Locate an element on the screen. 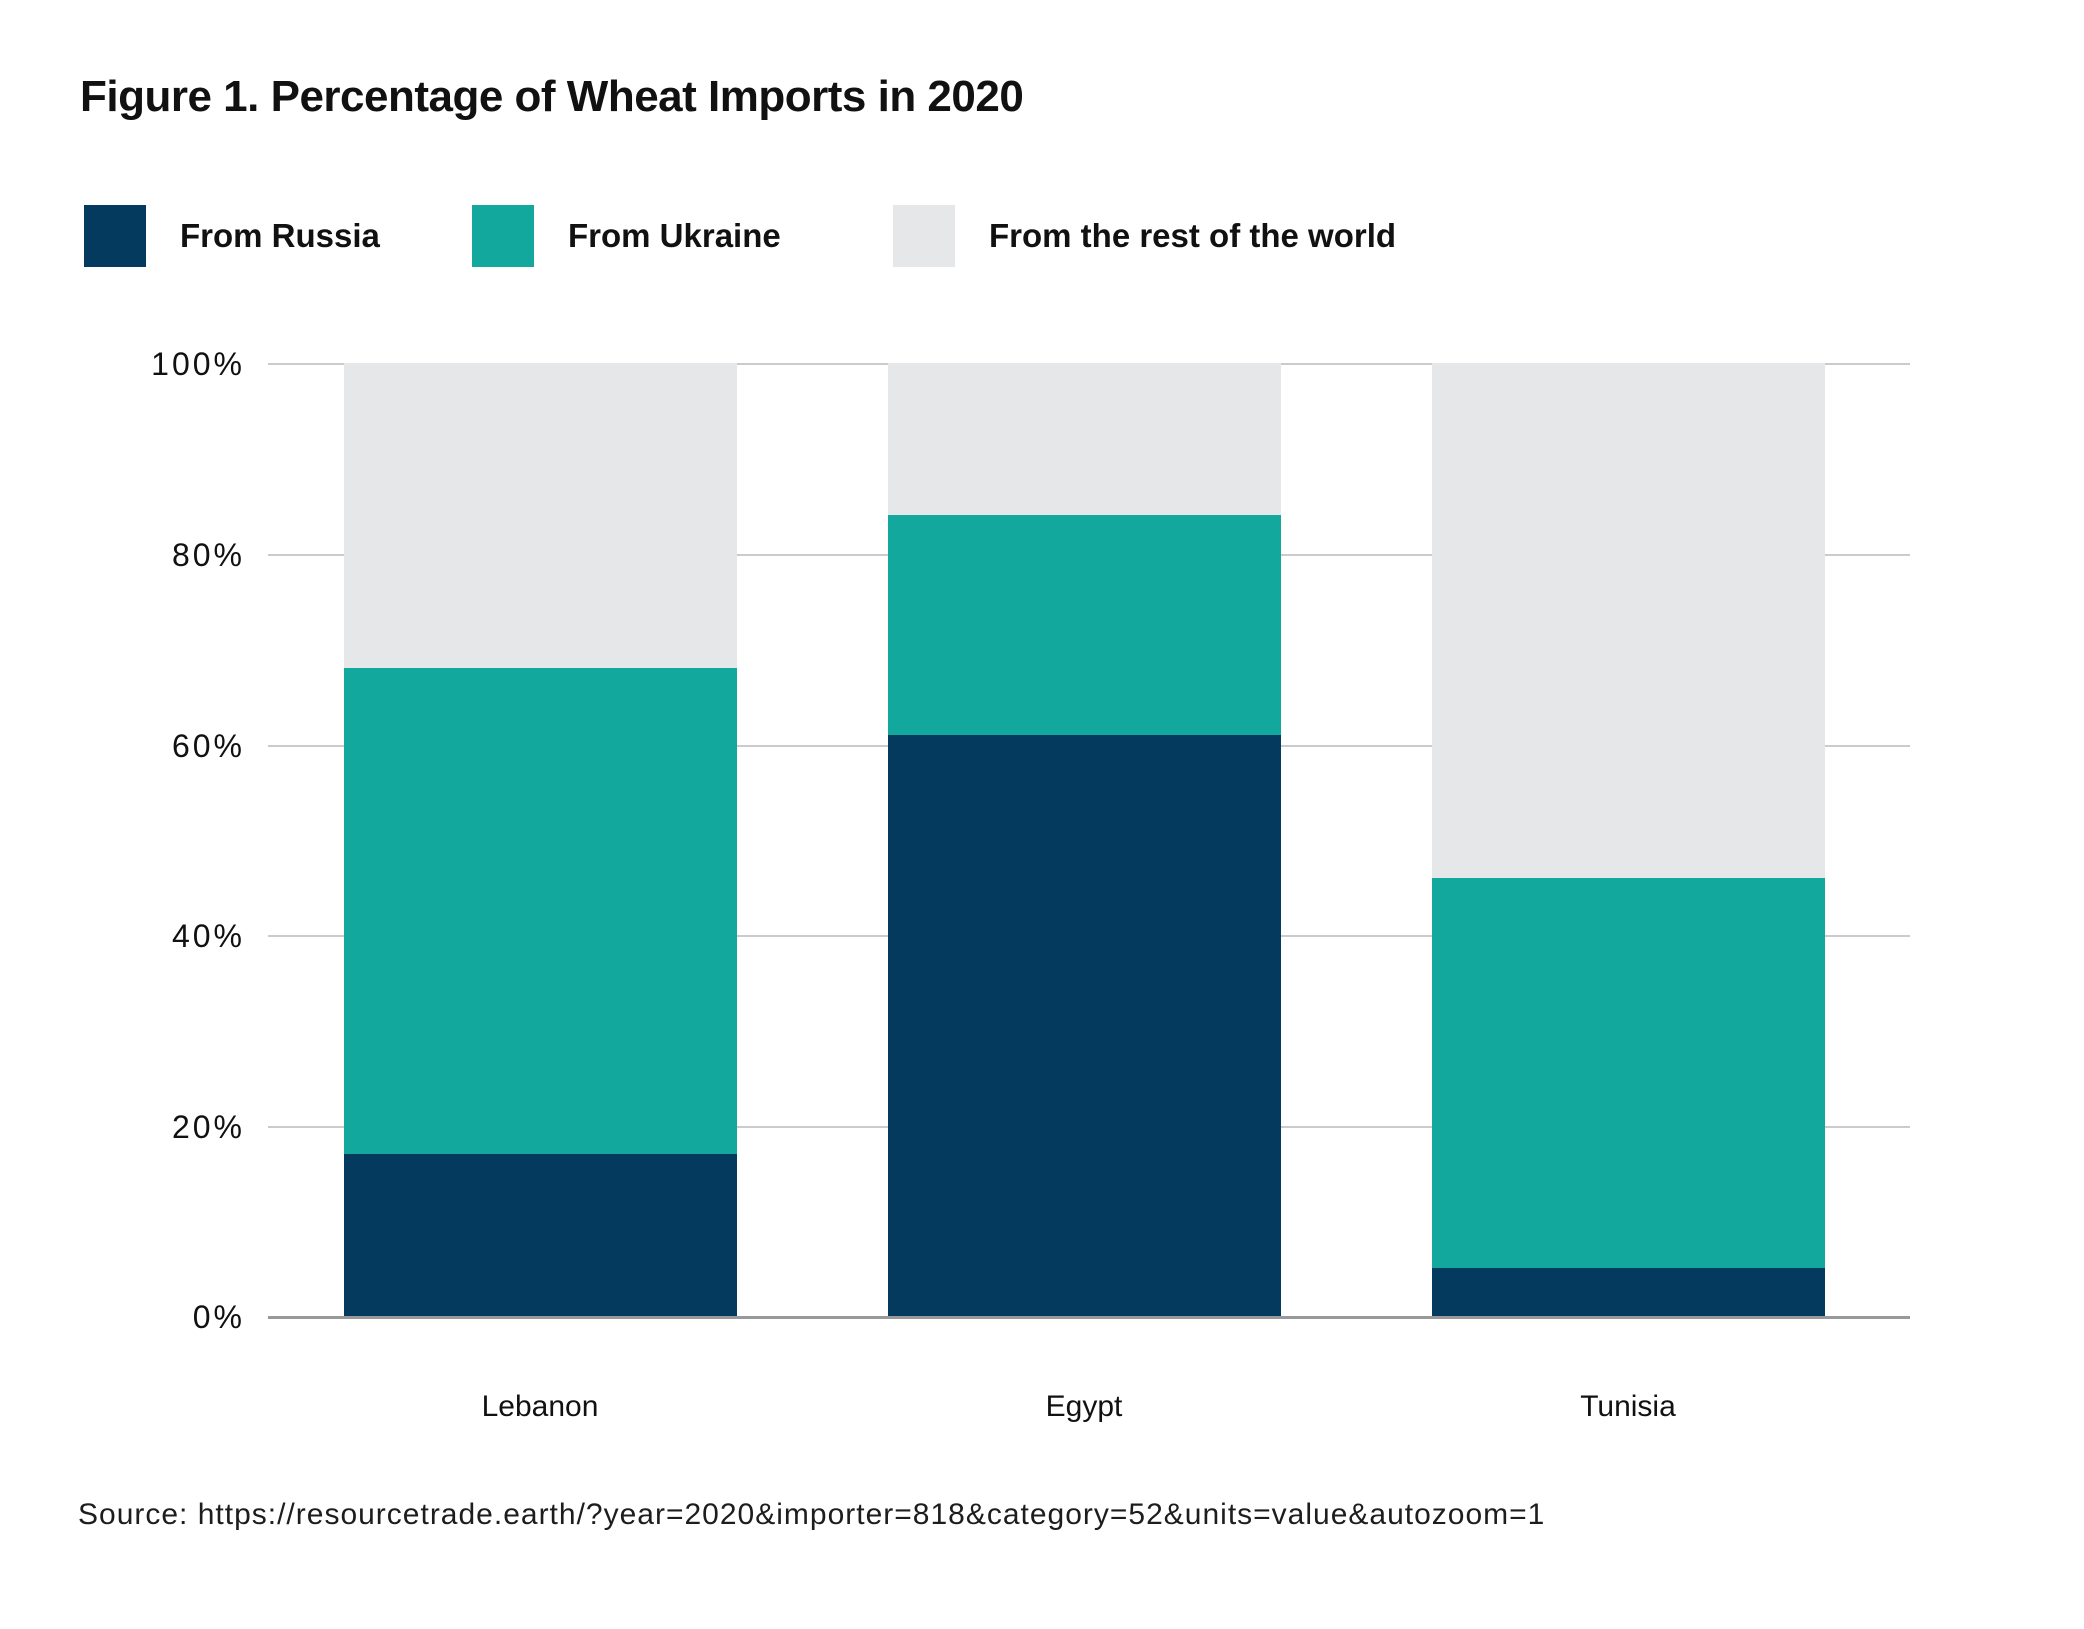 The image size is (2084, 1629). y-tick-label-60: 60% is located at coordinates (208, 746).